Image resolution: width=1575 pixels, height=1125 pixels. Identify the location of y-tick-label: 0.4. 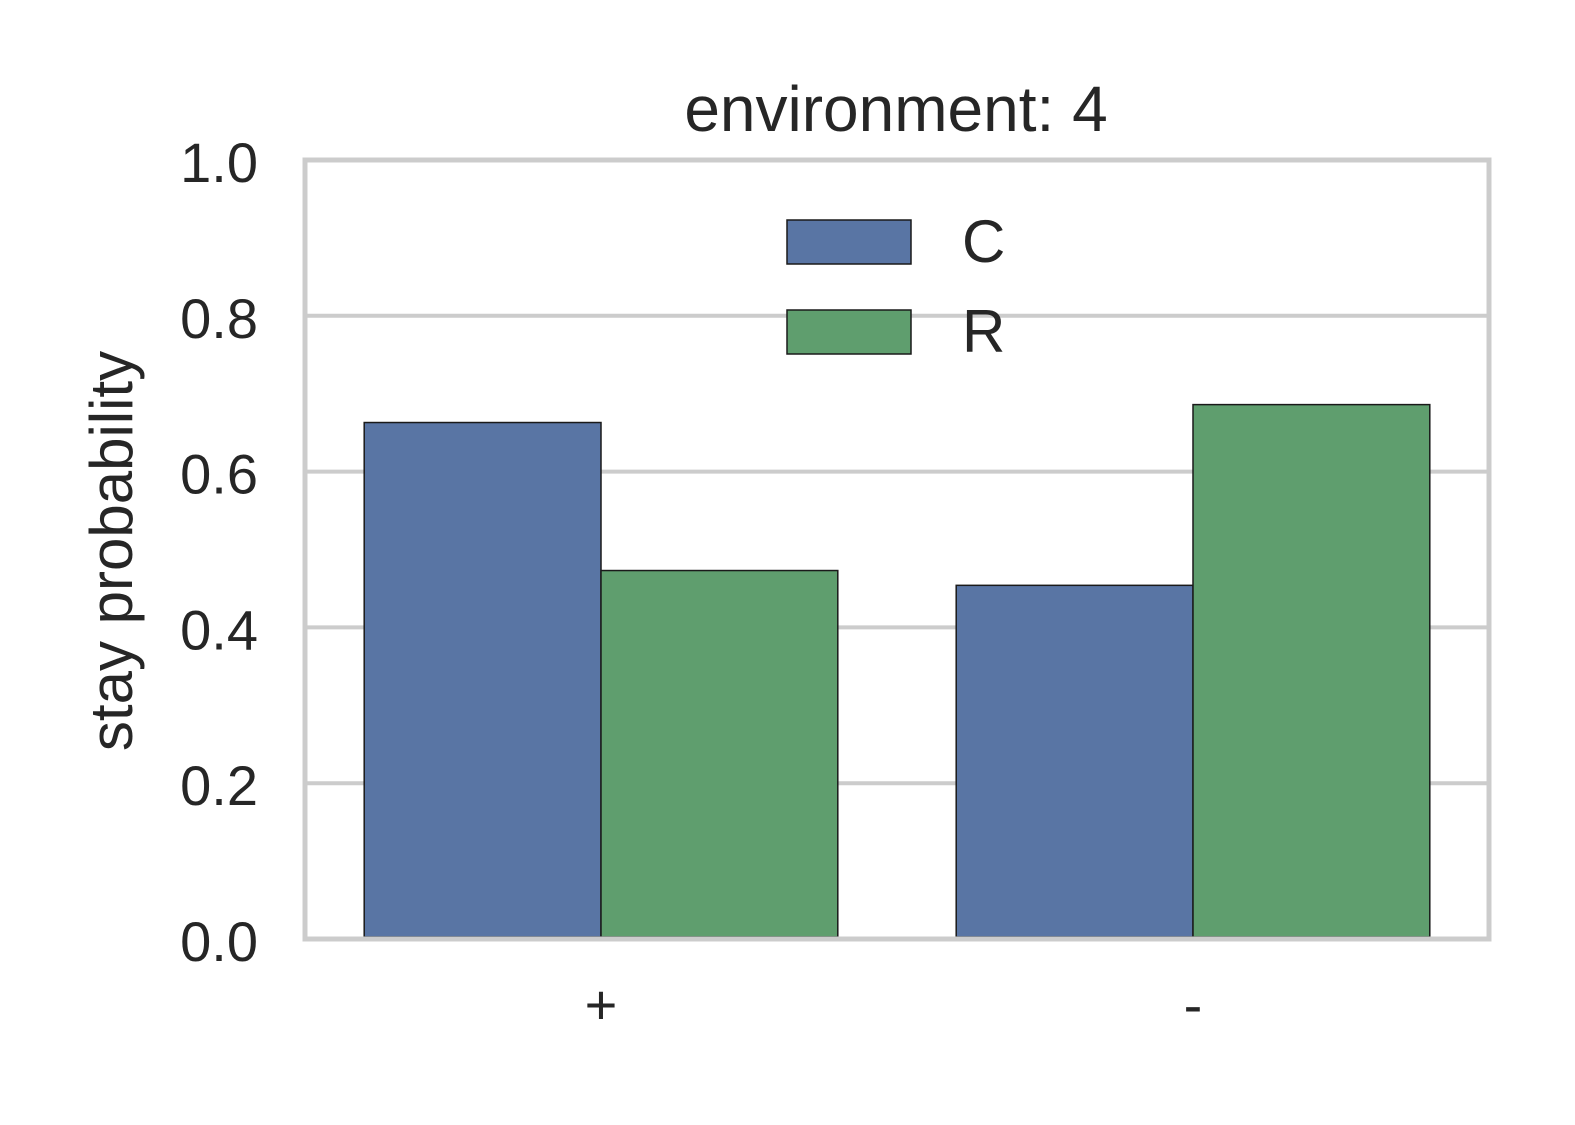
(219, 629).